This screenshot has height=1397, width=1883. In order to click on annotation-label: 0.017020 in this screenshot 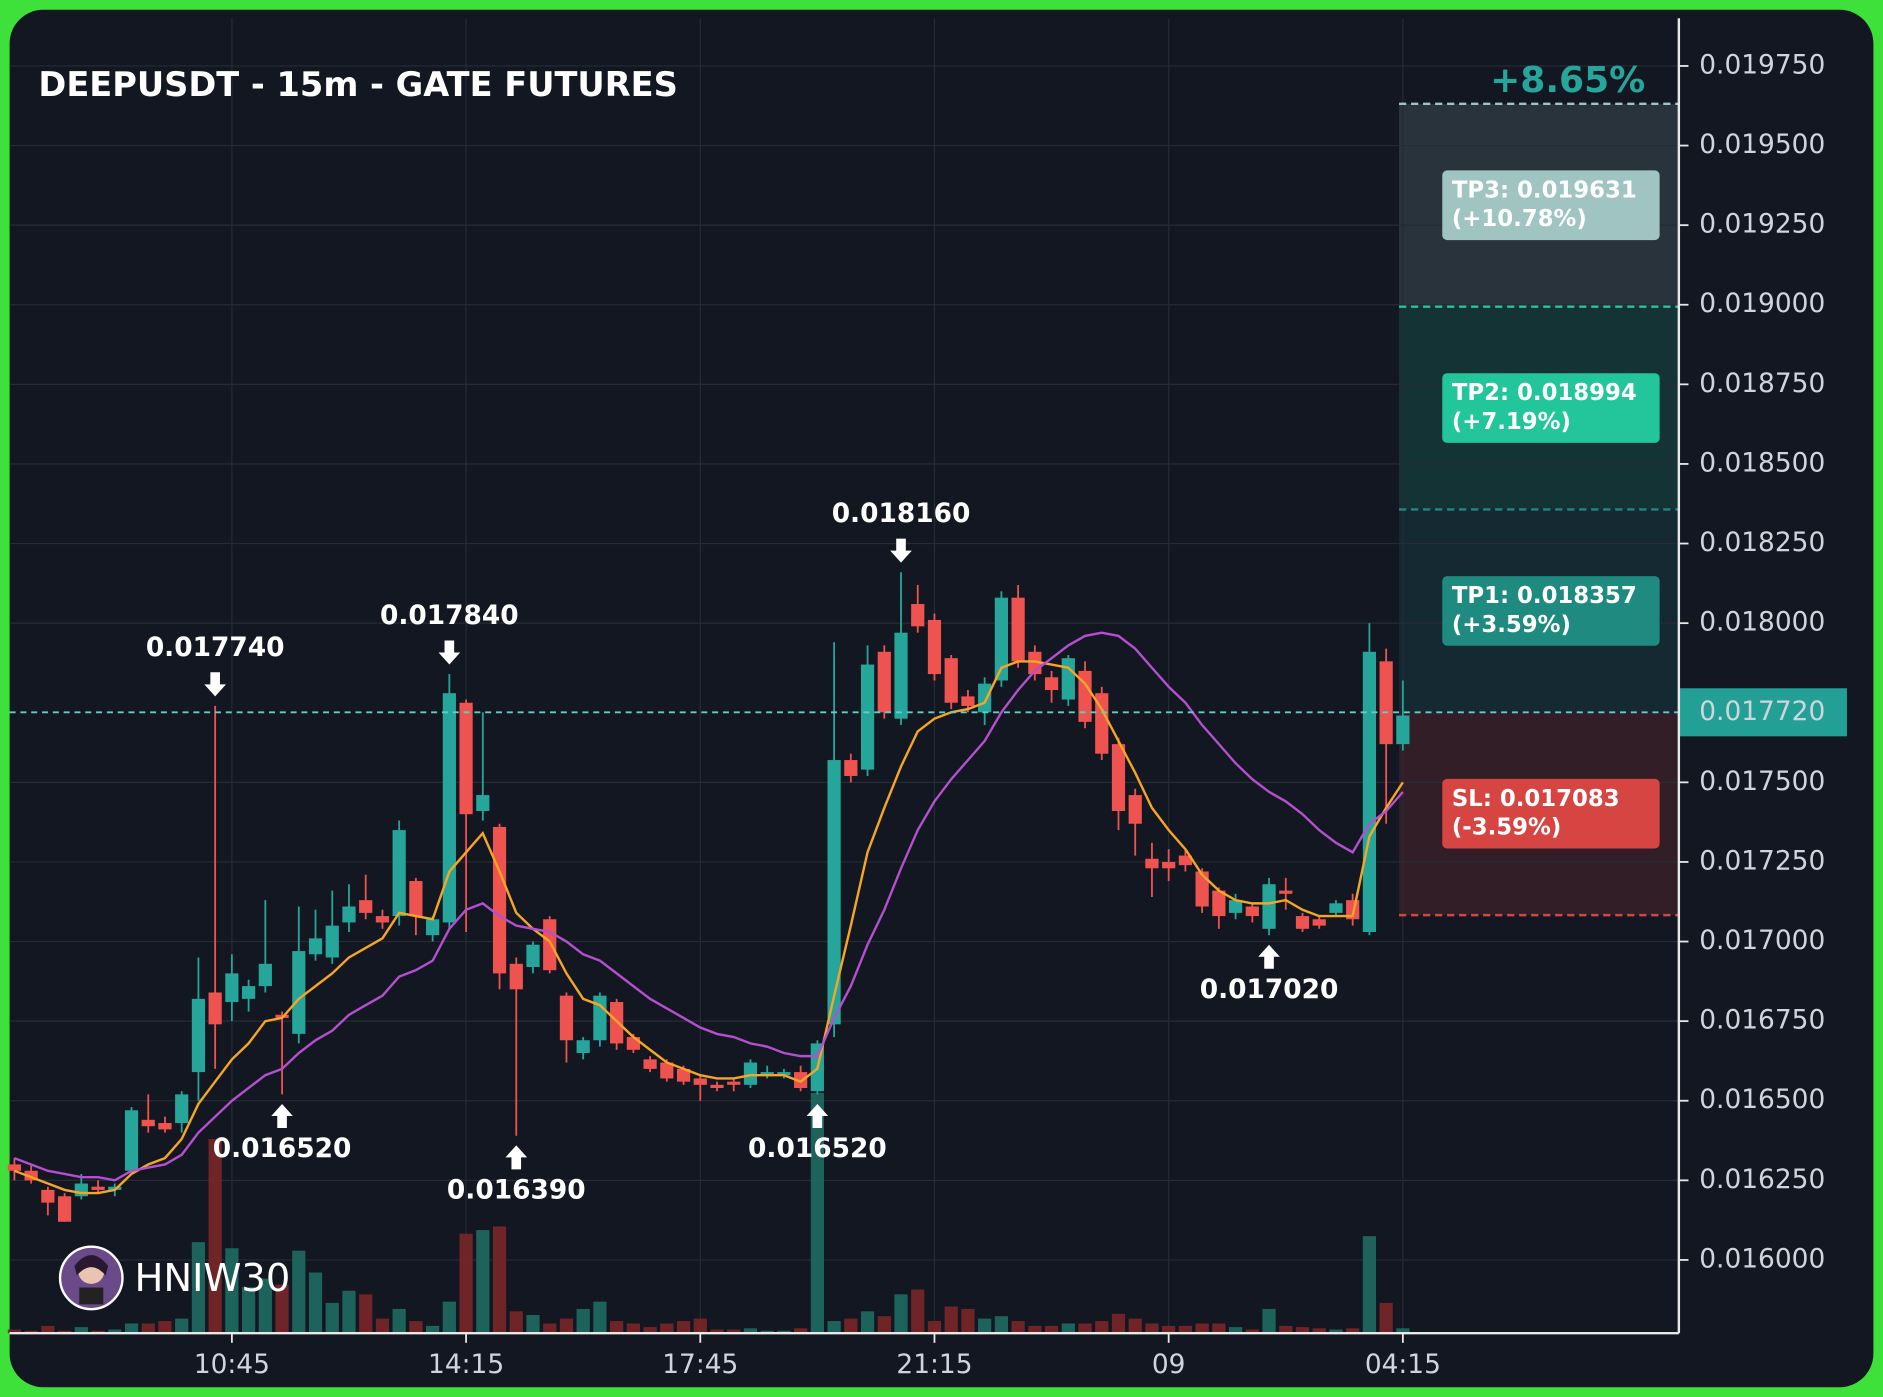, I will do `click(1269, 989)`.